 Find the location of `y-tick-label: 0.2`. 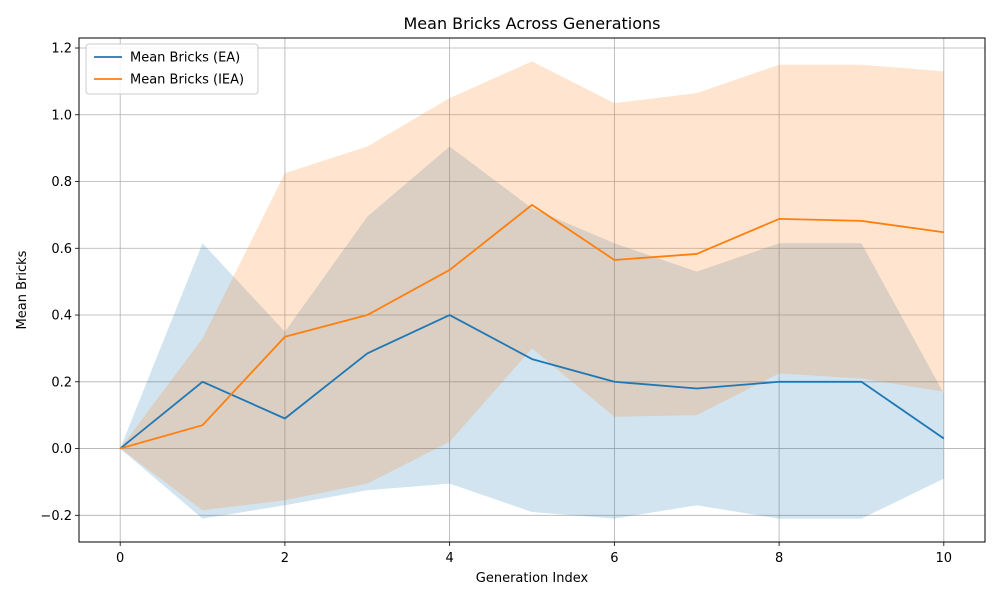

y-tick-label: 0.2 is located at coordinates (61, 382).